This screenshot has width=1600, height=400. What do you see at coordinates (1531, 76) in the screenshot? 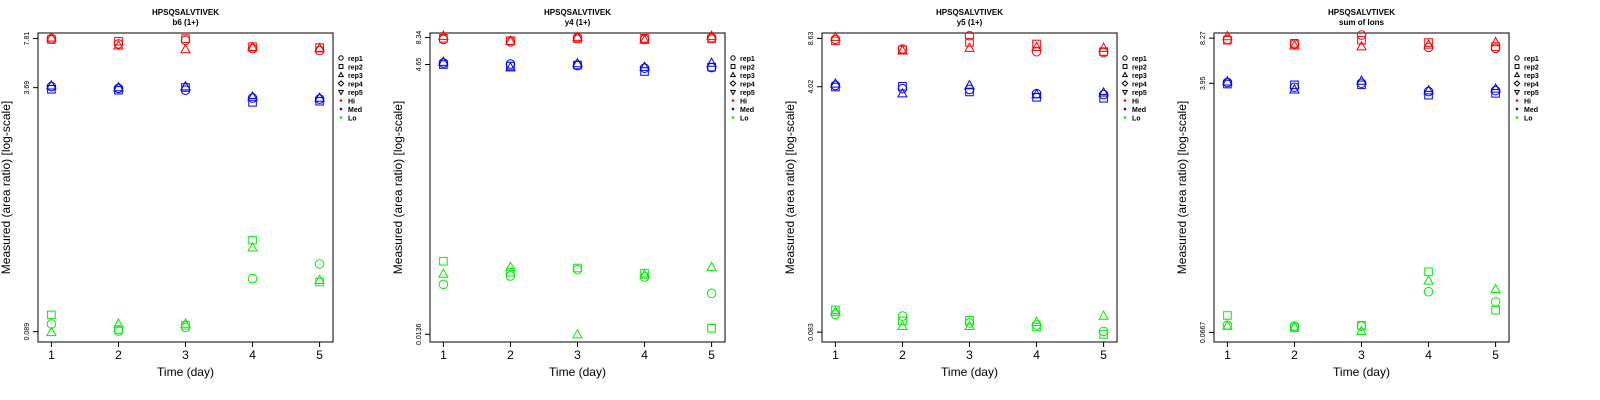
I see `legend-label: rep3` at bounding box center [1531, 76].